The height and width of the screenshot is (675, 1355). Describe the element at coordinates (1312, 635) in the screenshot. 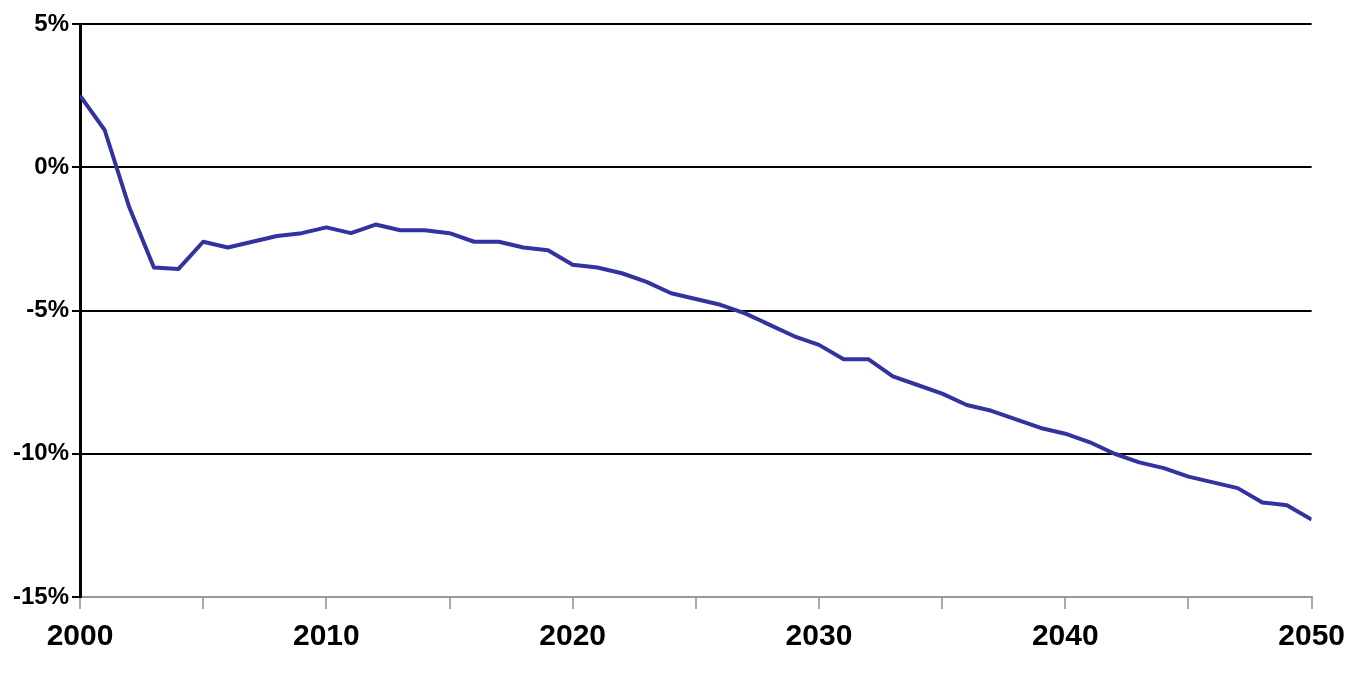

I see `x-tick-label: 2050` at that location.